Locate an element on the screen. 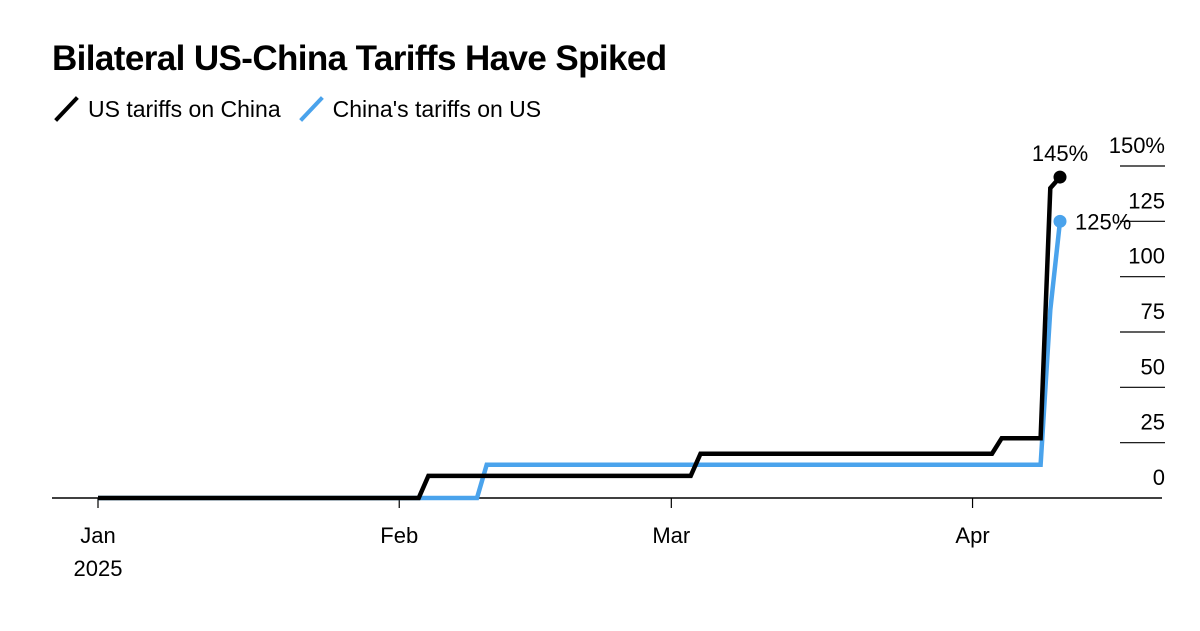  legend-item-china-tariffs: China's tariffs on US is located at coordinates (420, 109).